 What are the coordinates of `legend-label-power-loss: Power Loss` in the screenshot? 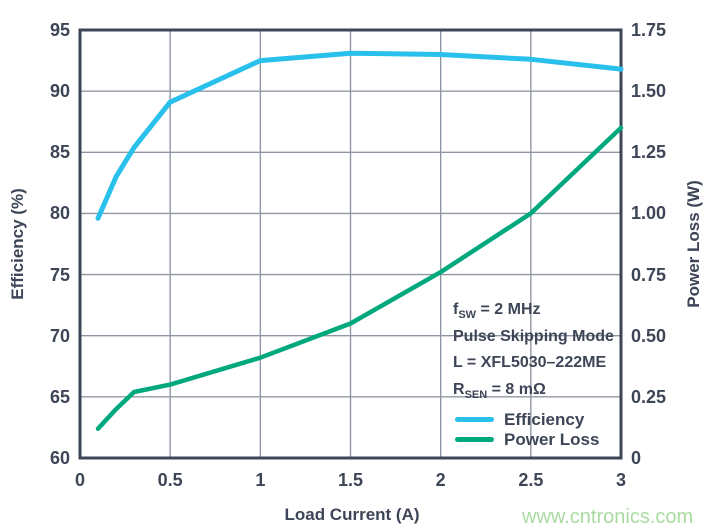 It's located at (552, 439).